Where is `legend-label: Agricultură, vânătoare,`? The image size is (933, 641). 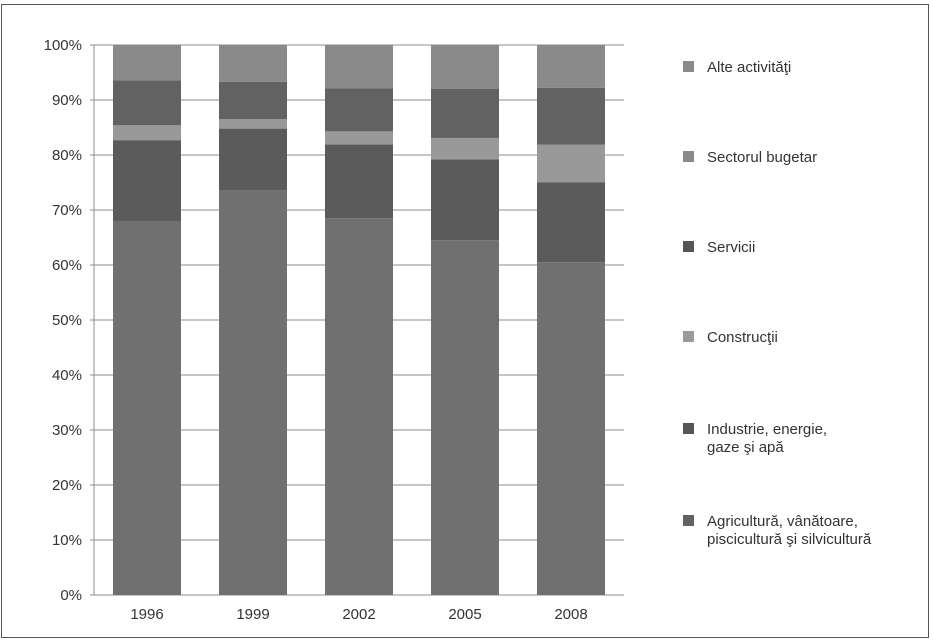
legend-label: Agricultură, vânătoare, is located at coordinates (782, 521).